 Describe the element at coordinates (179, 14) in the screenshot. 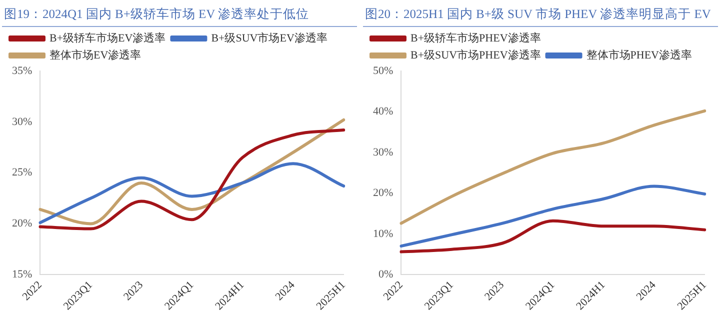

I see `chart-title: 图19：2024Q1 国内 B+级轿车市场 EV 渗透率处于低位` at that location.